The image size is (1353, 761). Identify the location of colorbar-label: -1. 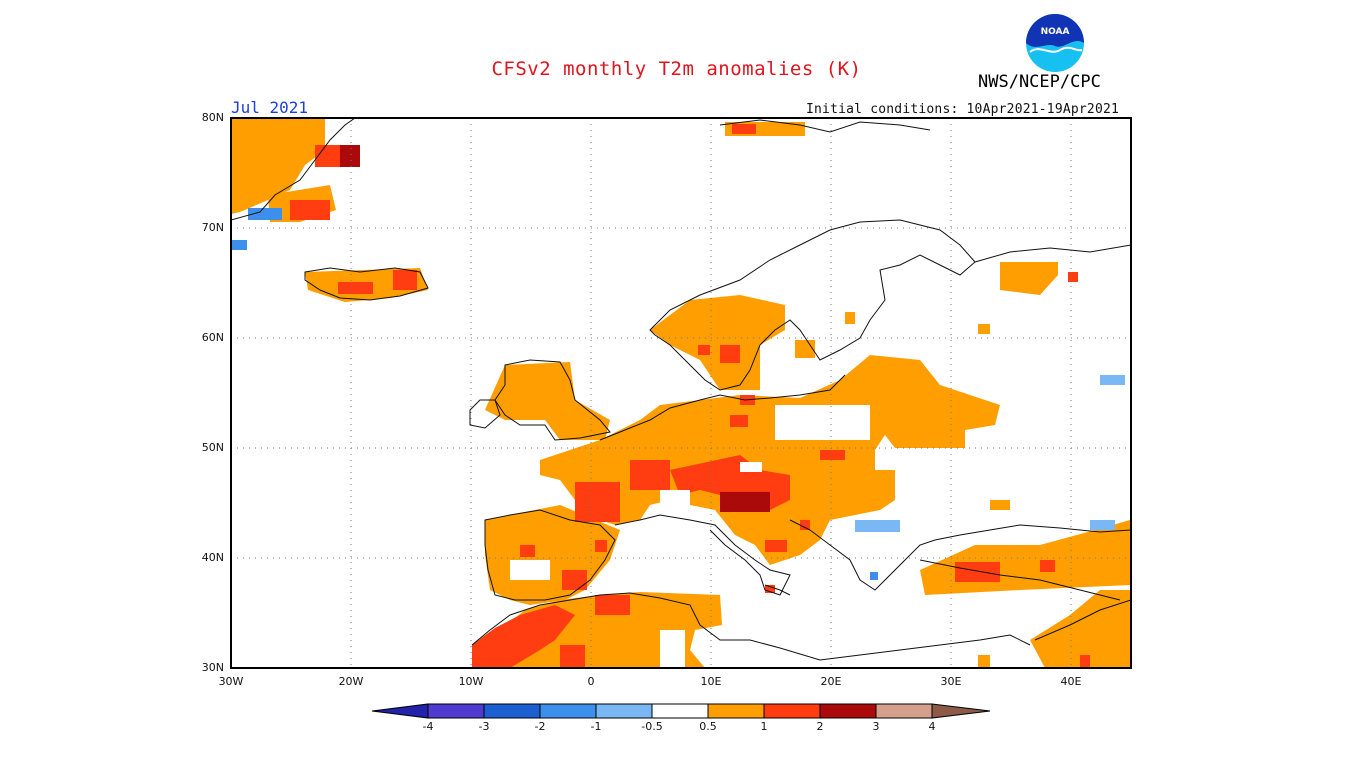
(596, 726).